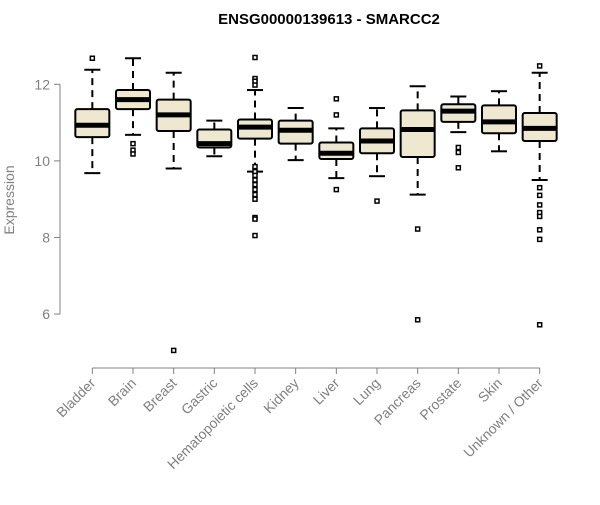 This screenshot has width=600, height=505. I want to click on box-gastric, so click(214, 138).